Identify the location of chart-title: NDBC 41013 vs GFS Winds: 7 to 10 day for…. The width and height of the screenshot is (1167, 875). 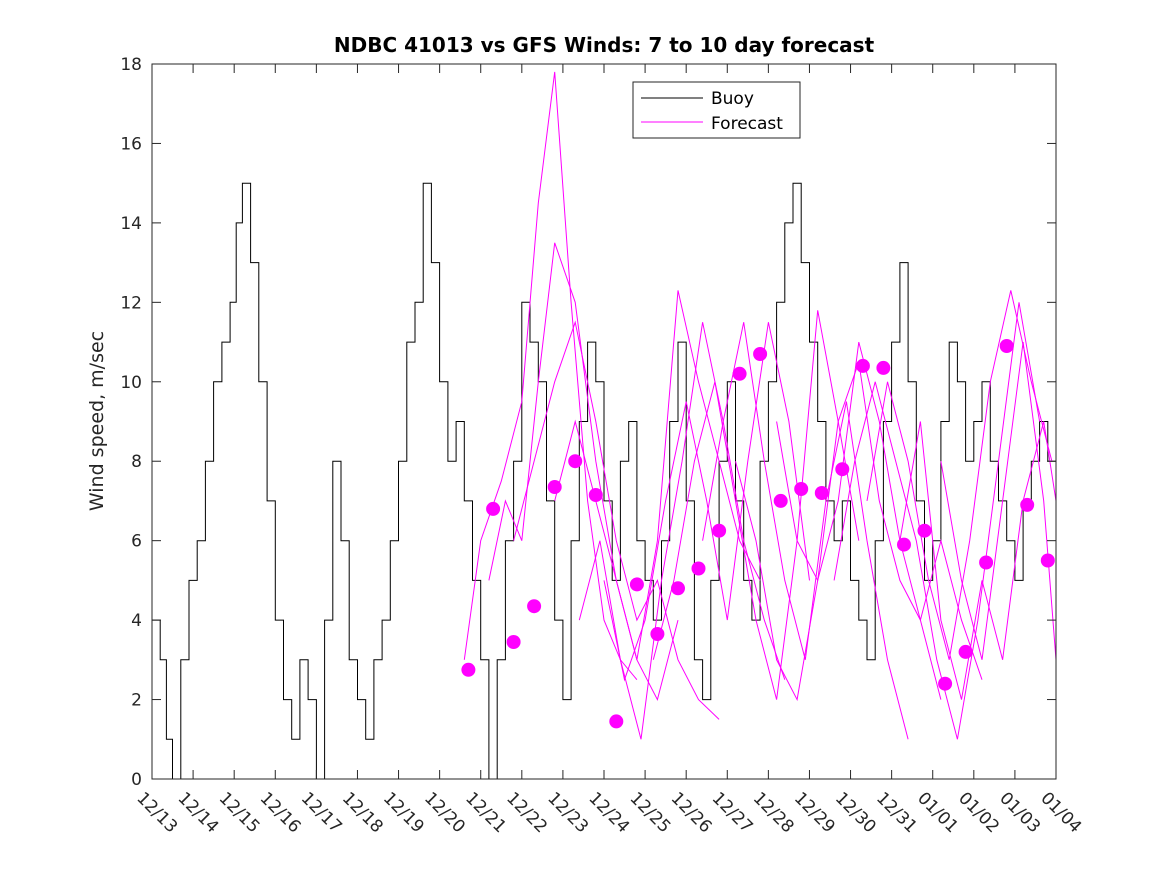
(604, 45).